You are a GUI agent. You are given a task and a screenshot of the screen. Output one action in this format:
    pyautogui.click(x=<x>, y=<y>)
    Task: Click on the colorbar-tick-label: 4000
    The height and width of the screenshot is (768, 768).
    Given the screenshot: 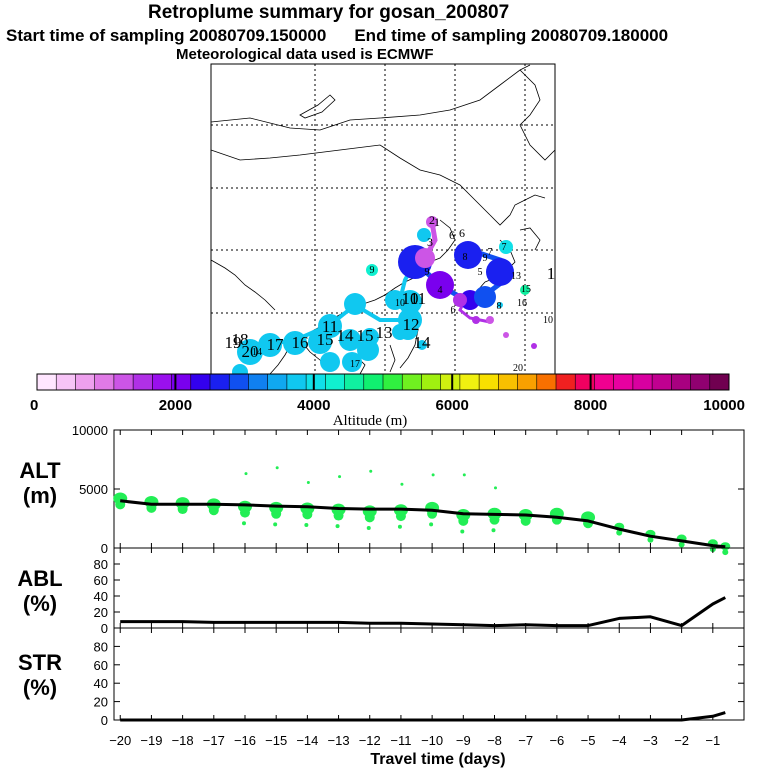 What is the action you would take?
    pyautogui.click(x=313, y=405)
    